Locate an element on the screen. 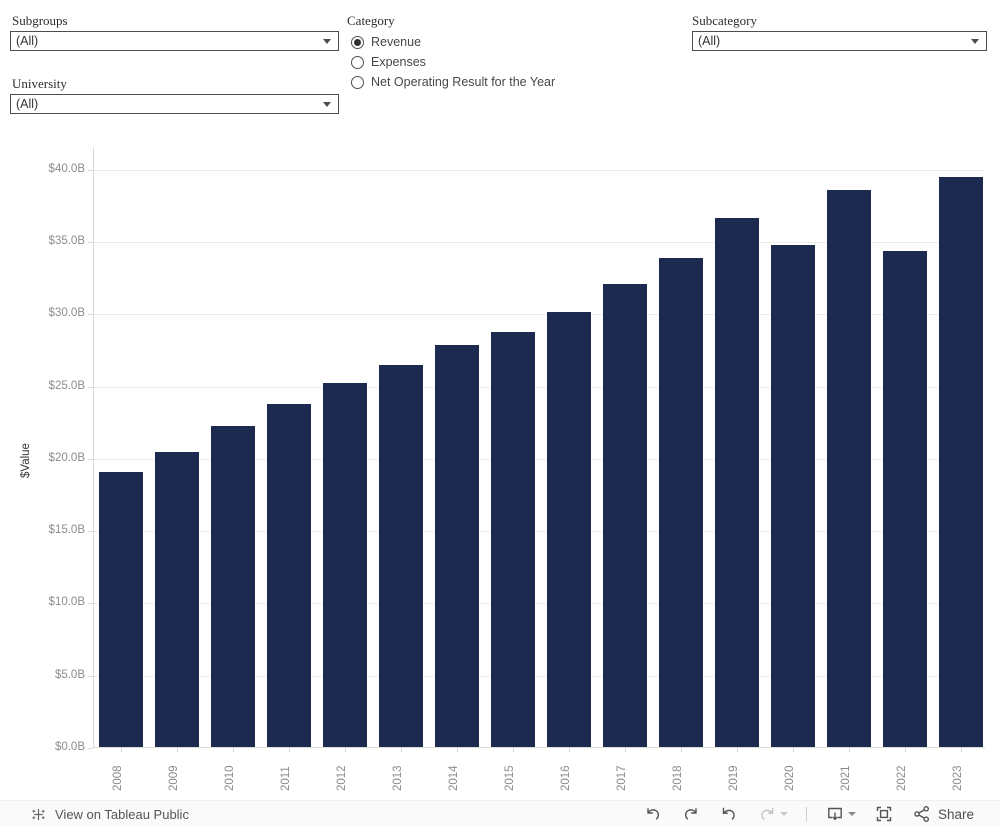 Image resolution: width=1000 pixels, height=827 pixels. revert-button is located at coordinates (729, 814).